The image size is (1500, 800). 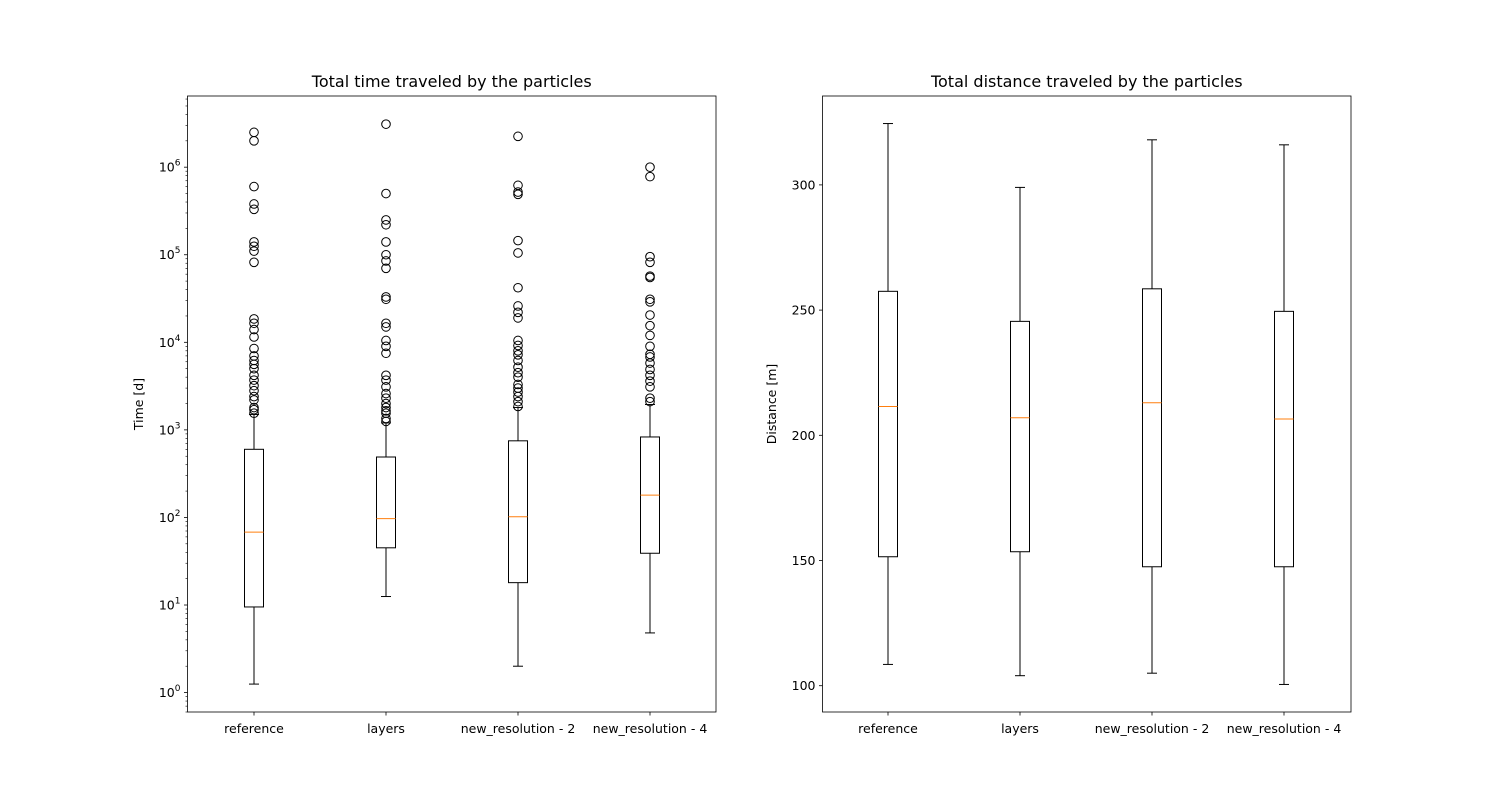 I want to click on y-tick-label: 300, so click(x=804, y=184).